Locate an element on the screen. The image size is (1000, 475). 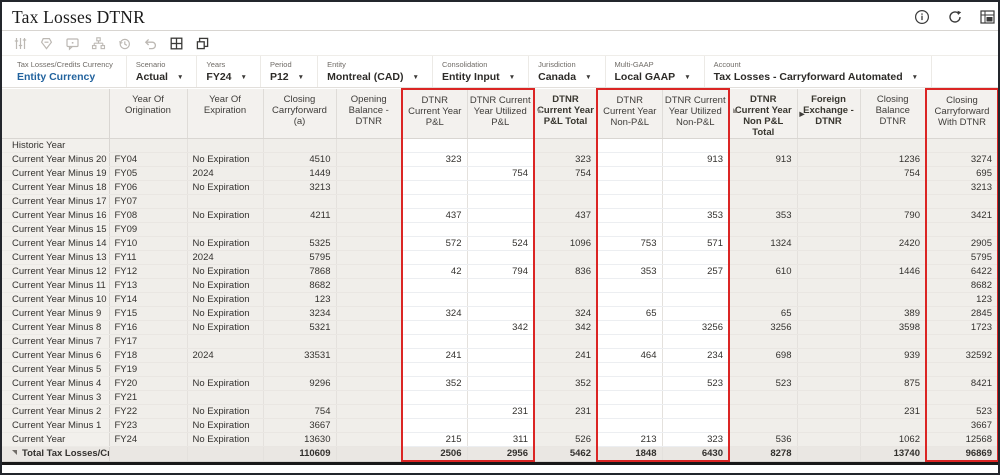
freeze-panes-icon is located at coordinates (202, 43).